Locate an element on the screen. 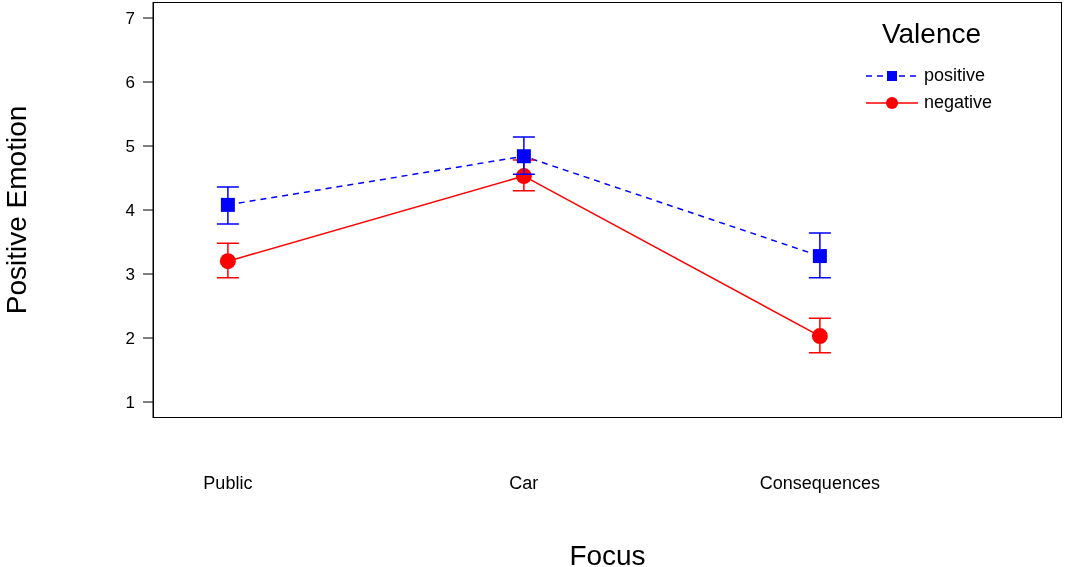  y-tick-label: 4 is located at coordinates (130, 211).